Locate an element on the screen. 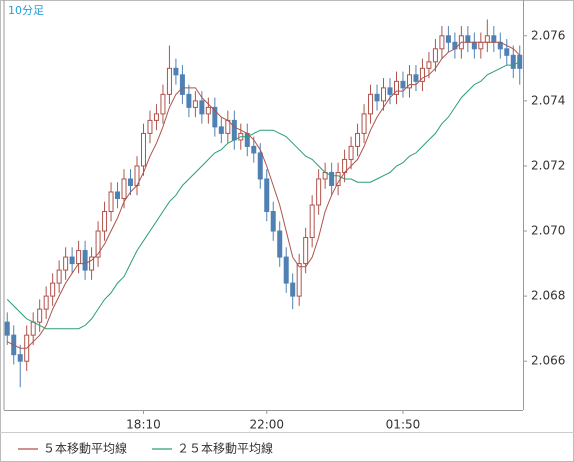 Image resolution: width=574 pixels, height=462 pixels. y-tick-label: 2.074 is located at coordinates (548, 100).